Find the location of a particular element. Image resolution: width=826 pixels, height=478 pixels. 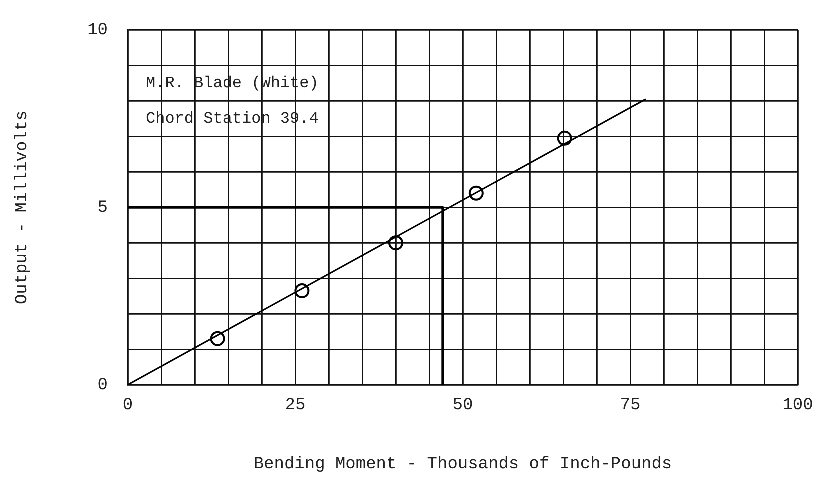

x-tick-label: 100 is located at coordinates (798, 406).